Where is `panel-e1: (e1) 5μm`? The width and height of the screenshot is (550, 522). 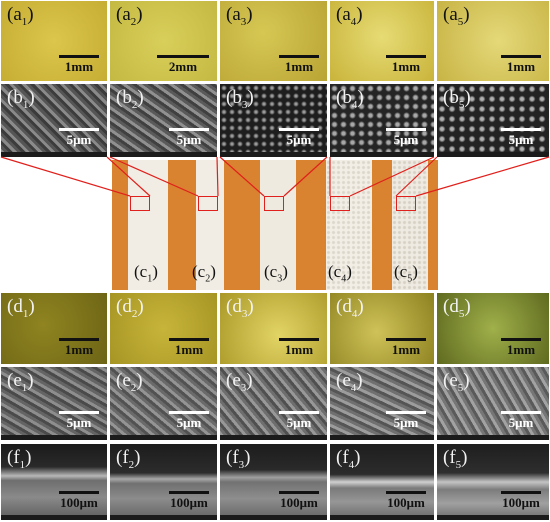 panel-e1: (e1) 5μm is located at coordinates (54, 403).